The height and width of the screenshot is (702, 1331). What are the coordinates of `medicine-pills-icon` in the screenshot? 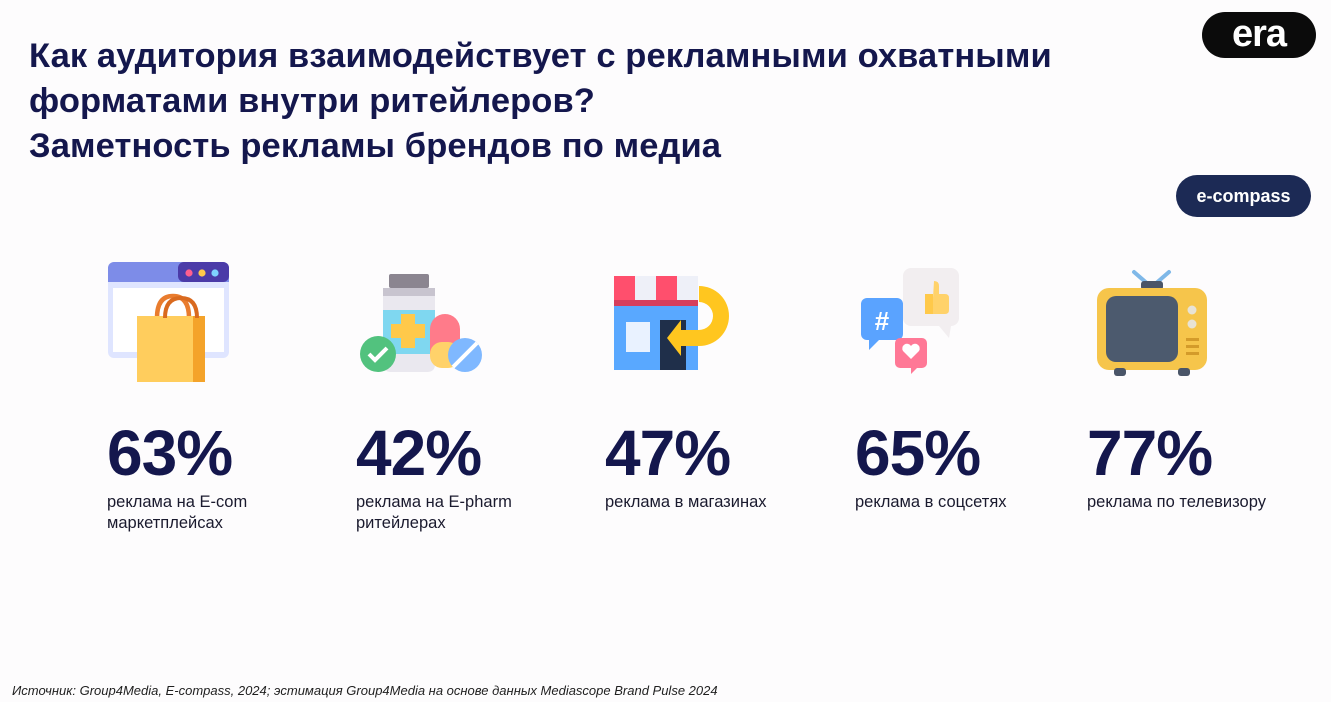 It's located at (421, 323).